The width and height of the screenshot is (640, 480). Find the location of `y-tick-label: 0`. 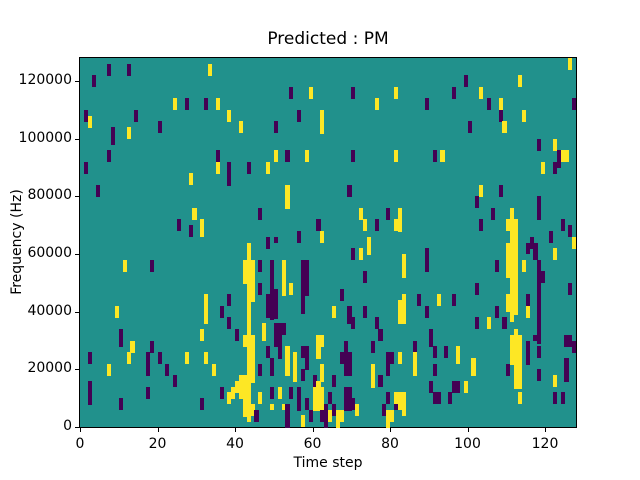

y-tick-label: 0 is located at coordinates (67, 426).